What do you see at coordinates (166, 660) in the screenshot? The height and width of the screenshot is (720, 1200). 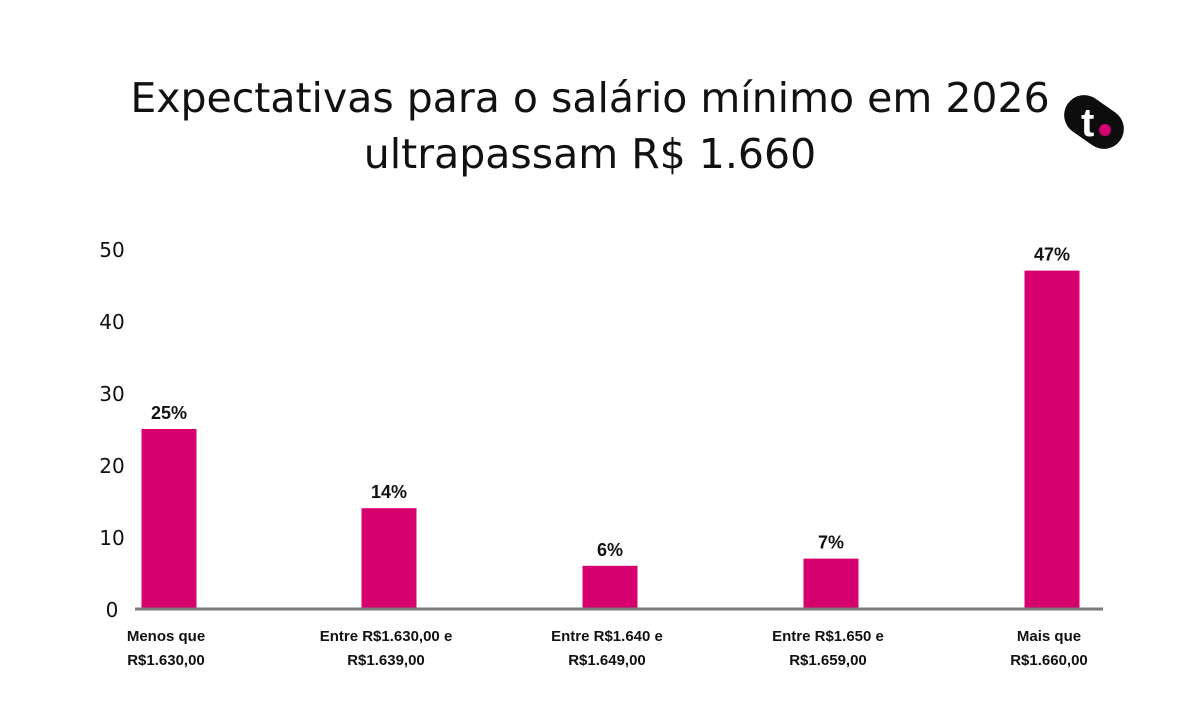 I see `x-tick-label: R$1.630,00` at bounding box center [166, 660].